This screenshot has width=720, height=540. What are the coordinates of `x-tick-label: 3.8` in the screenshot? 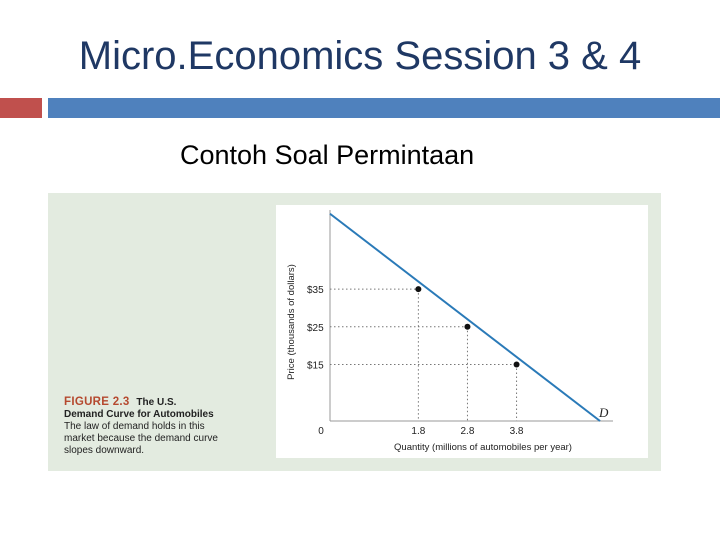 It's located at (517, 431).